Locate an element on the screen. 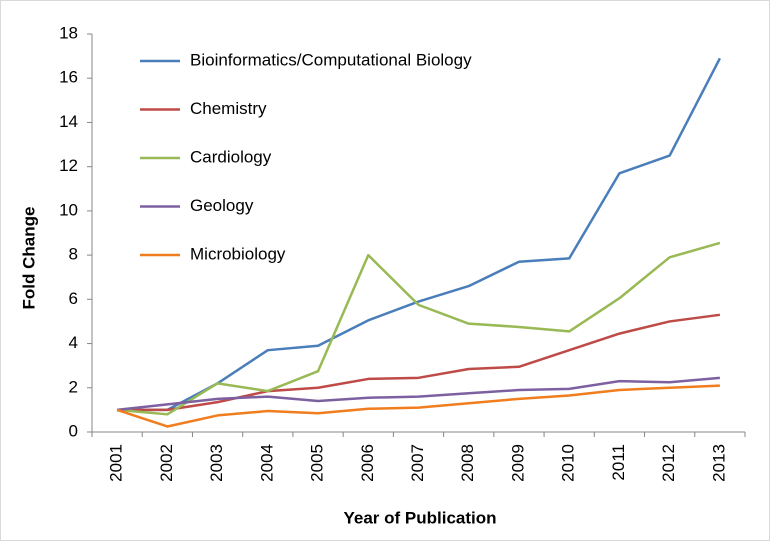  legend-label: Bioinformatics/Computational Biology is located at coordinates (331, 59).